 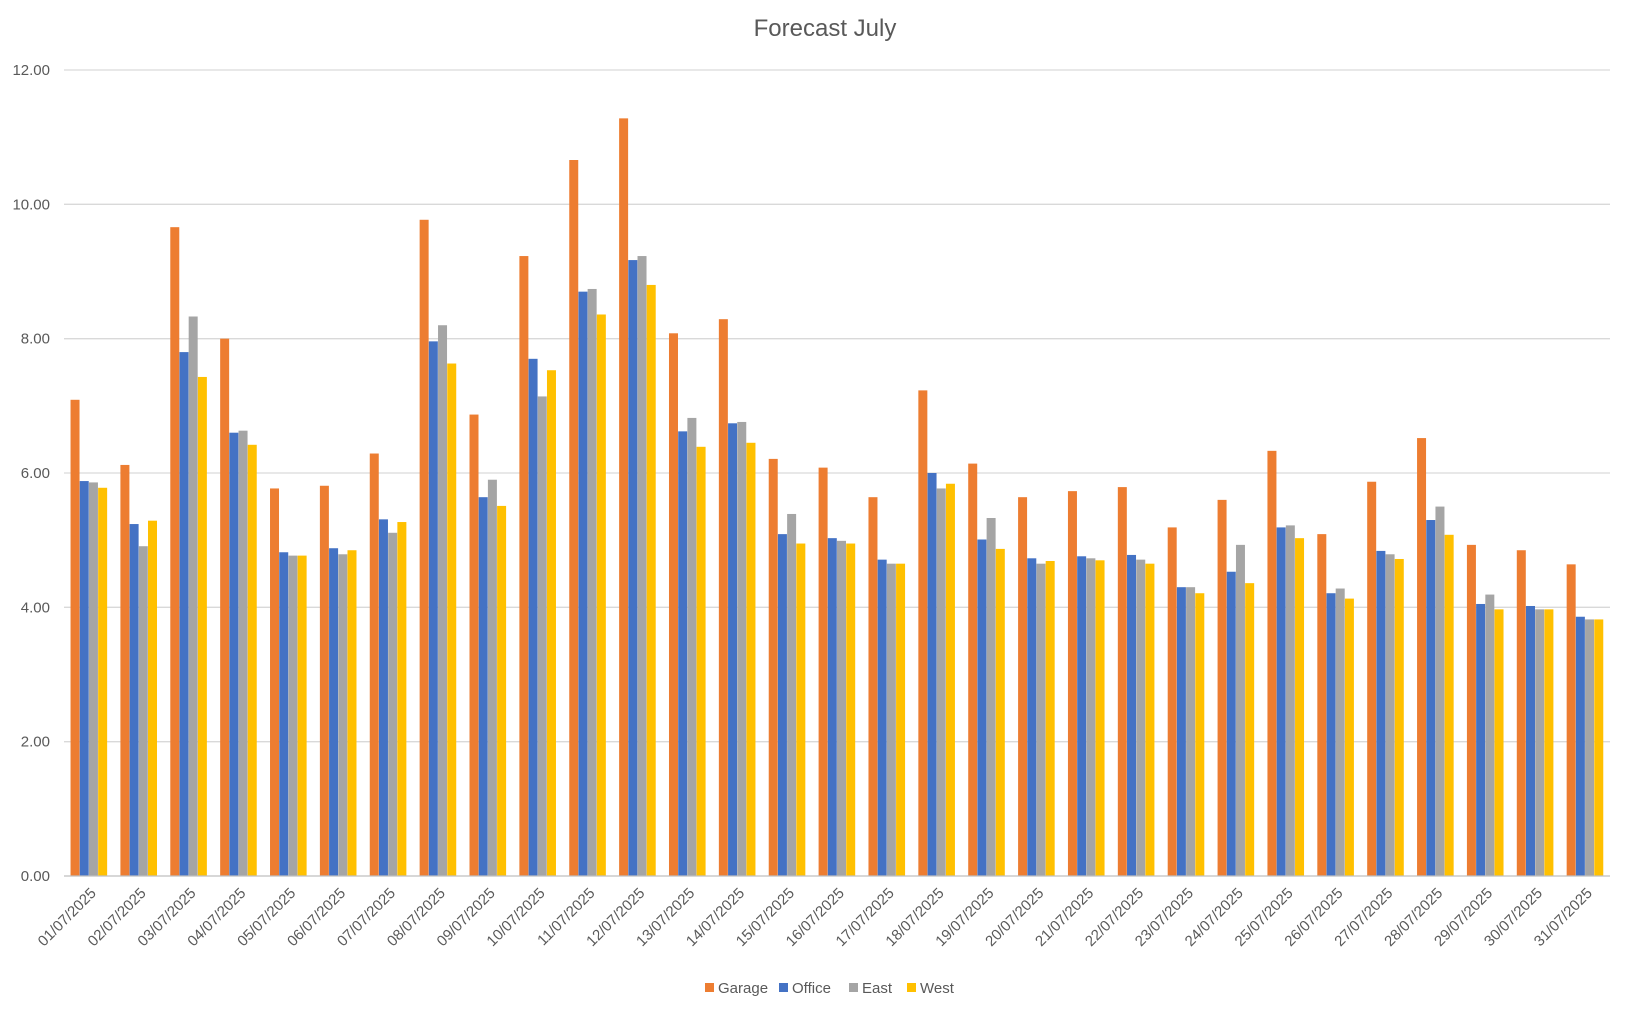 What do you see at coordinates (743, 988) in the screenshot?
I see `legend-label-garage: Garage` at bounding box center [743, 988].